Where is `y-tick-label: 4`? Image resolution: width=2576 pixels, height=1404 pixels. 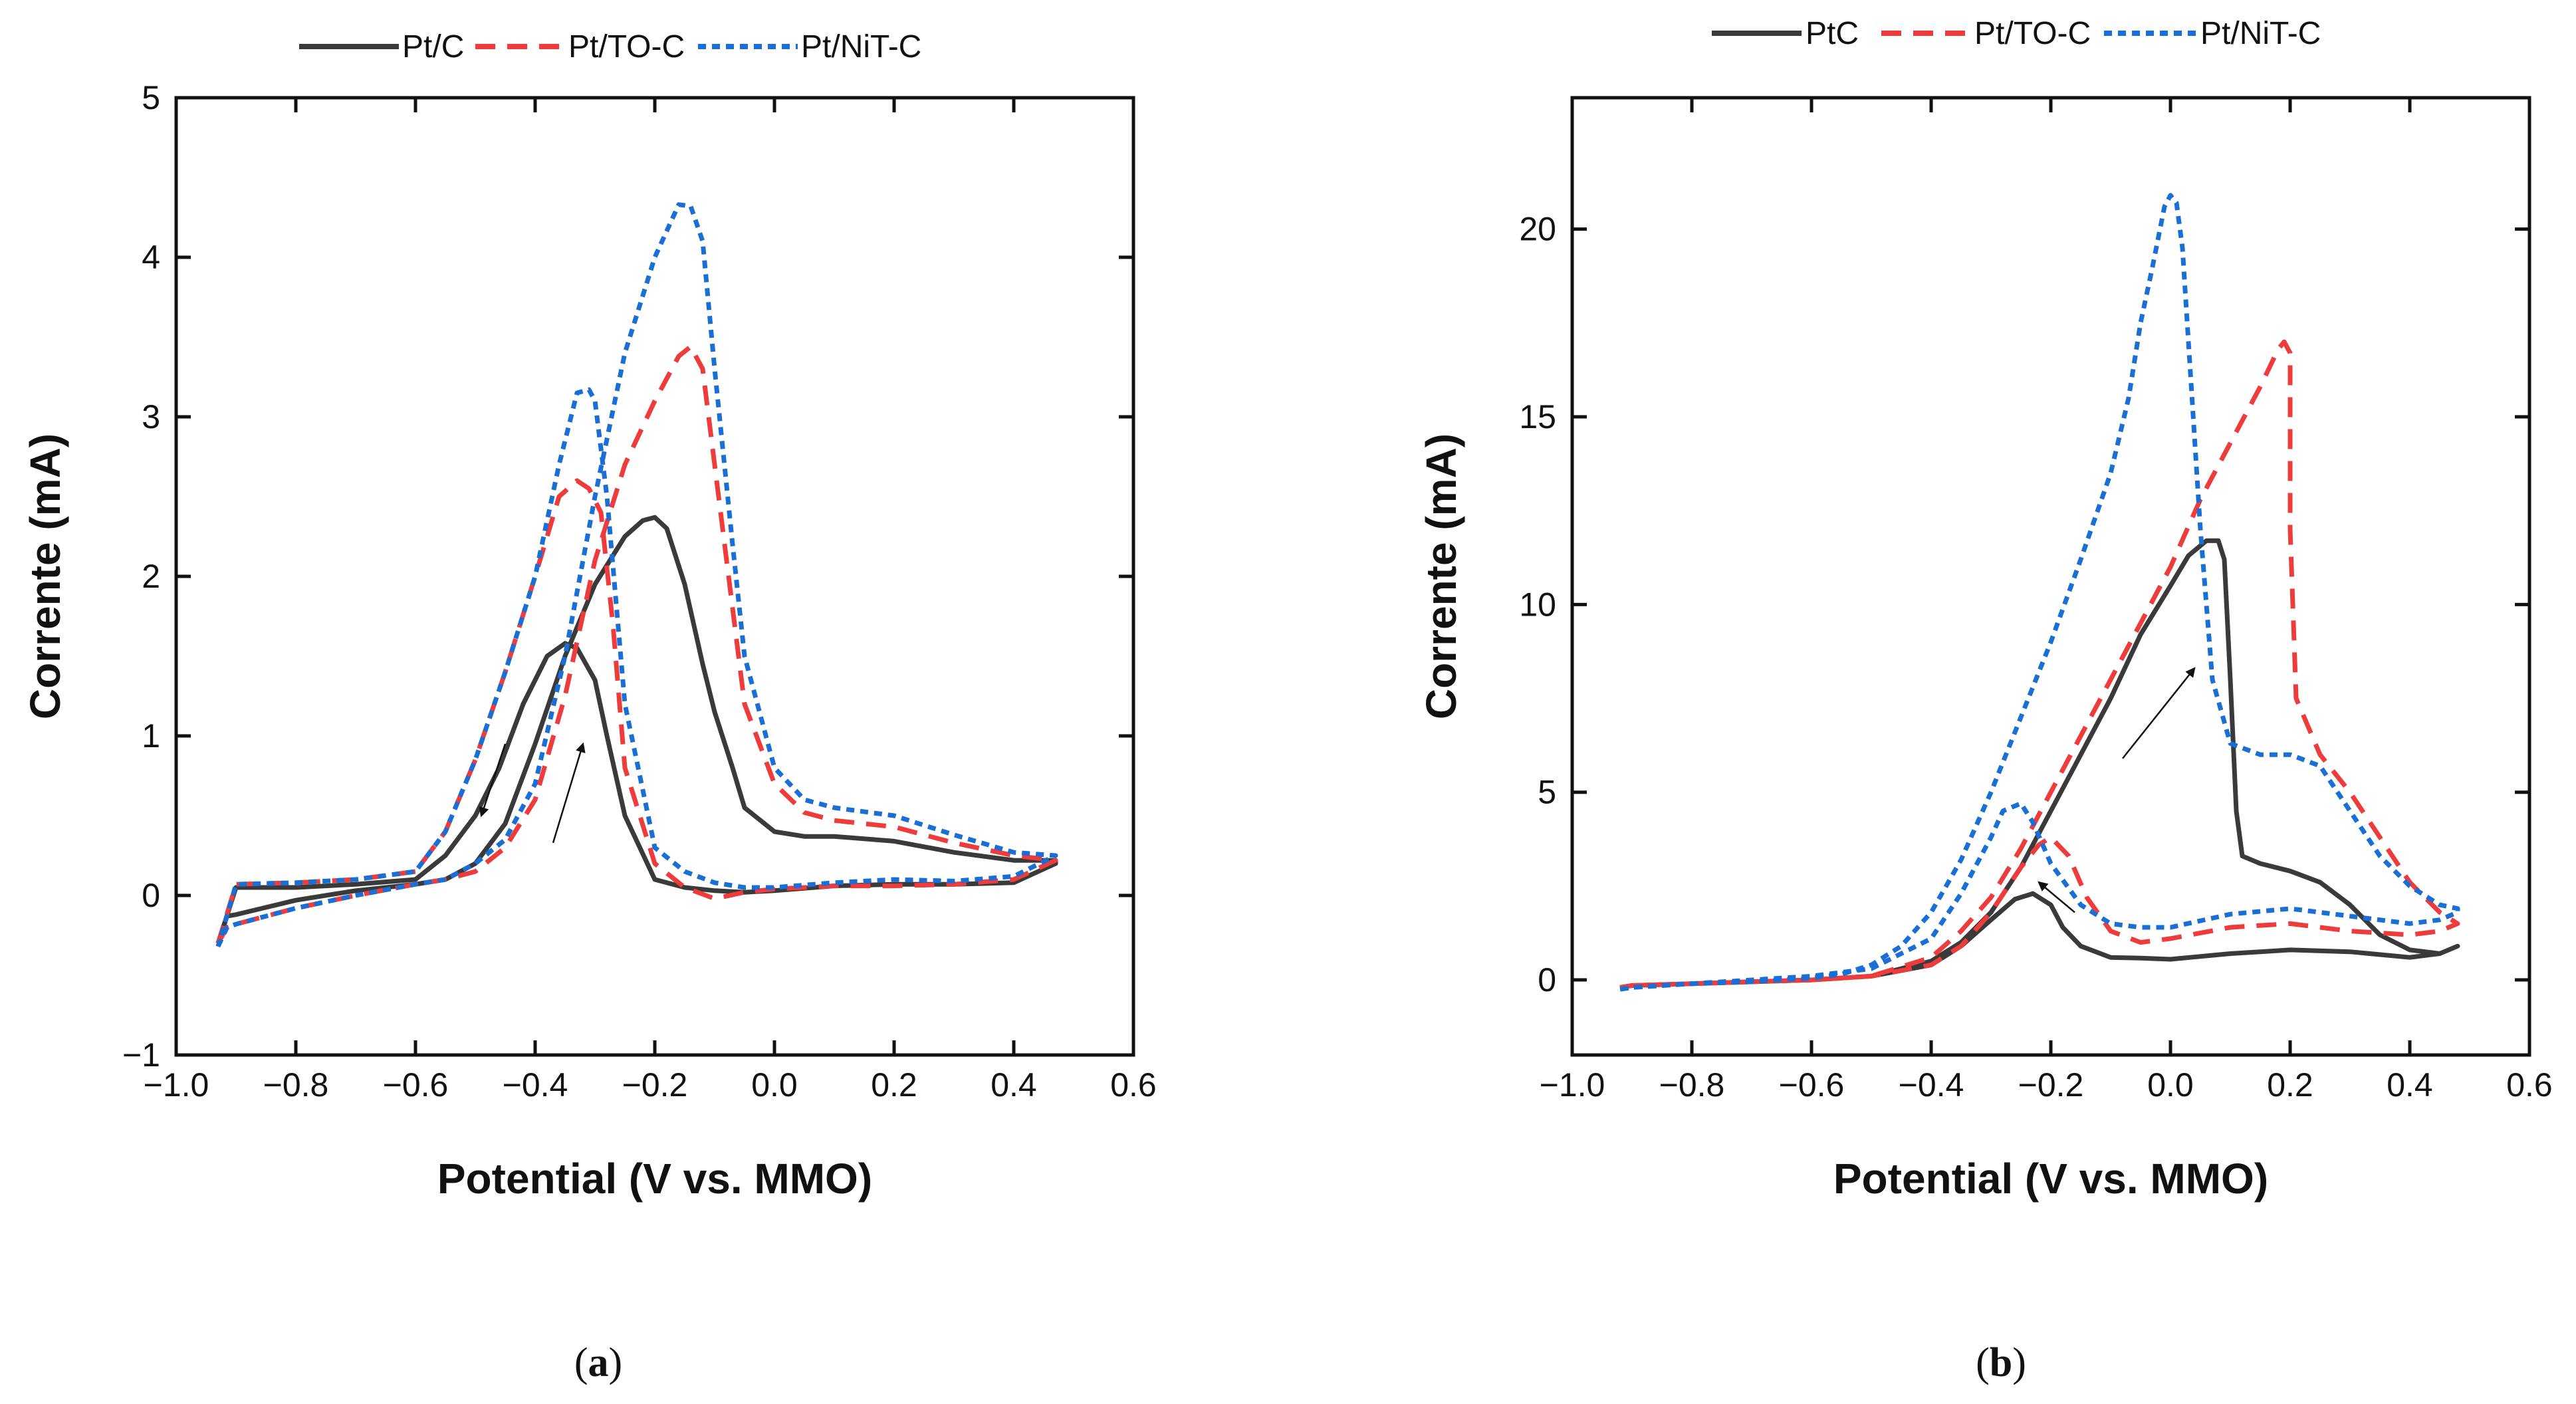
y-tick-label: 4 is located at coordinates (151, 257).